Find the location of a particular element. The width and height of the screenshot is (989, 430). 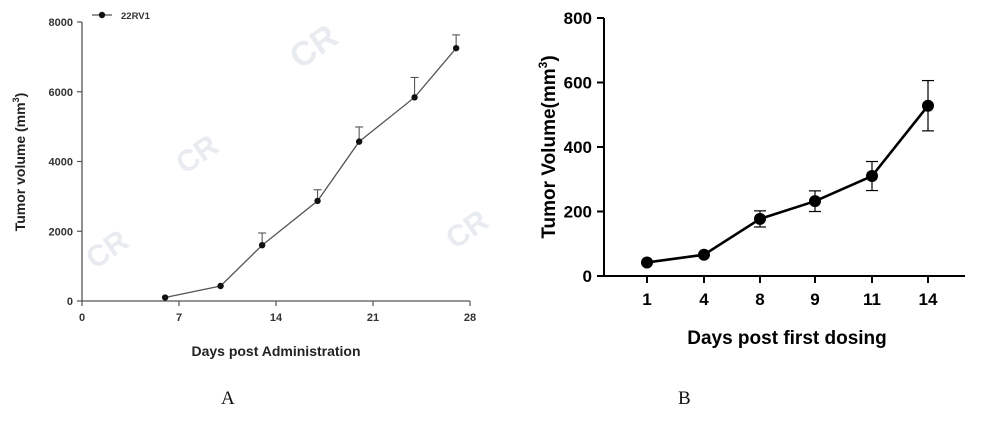

y-tick-label: 6000 is located at coordinates (61, 93).